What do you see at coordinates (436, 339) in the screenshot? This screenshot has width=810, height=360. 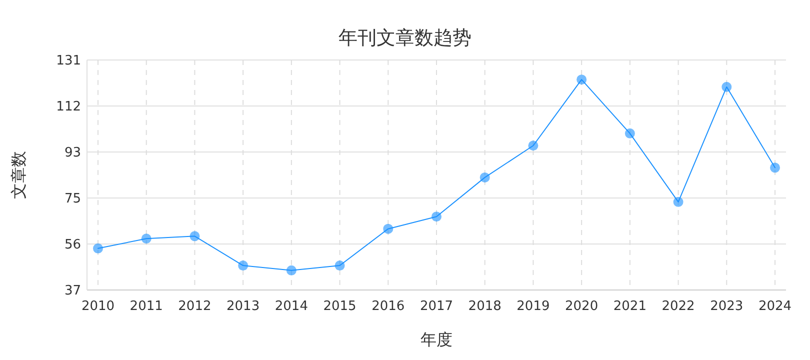 I see `x-axis-title: 年度` at bounding box center [436, 339].